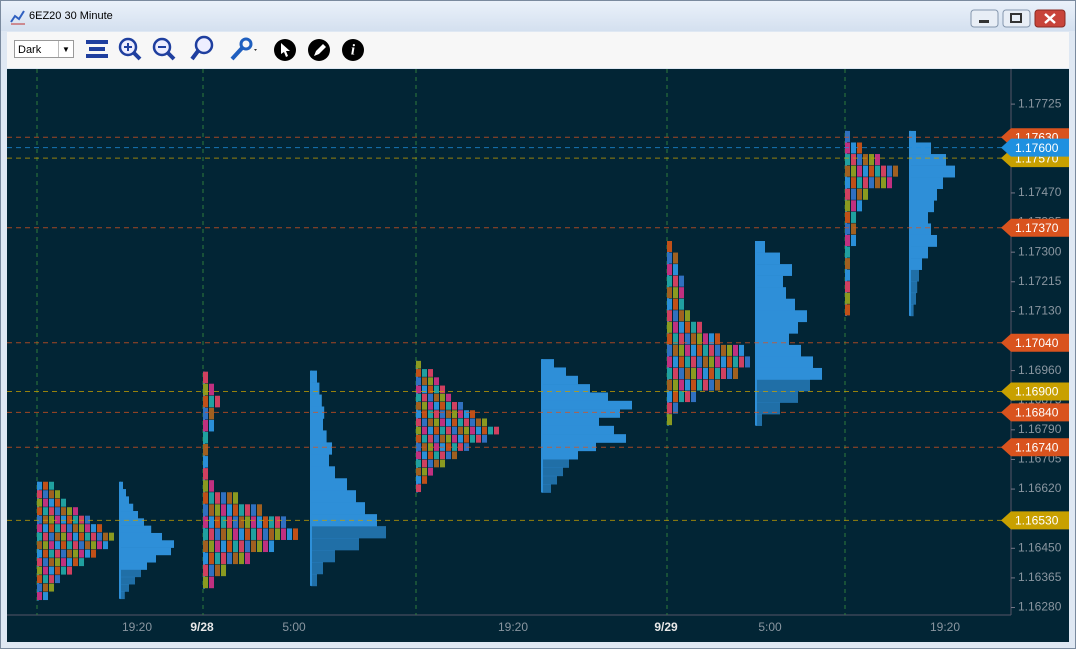 This screenshot has width=1076, height=649. Describe the element at coordinates (30, 50) in the screenshot. I see `theme-value: Dark` at that location.